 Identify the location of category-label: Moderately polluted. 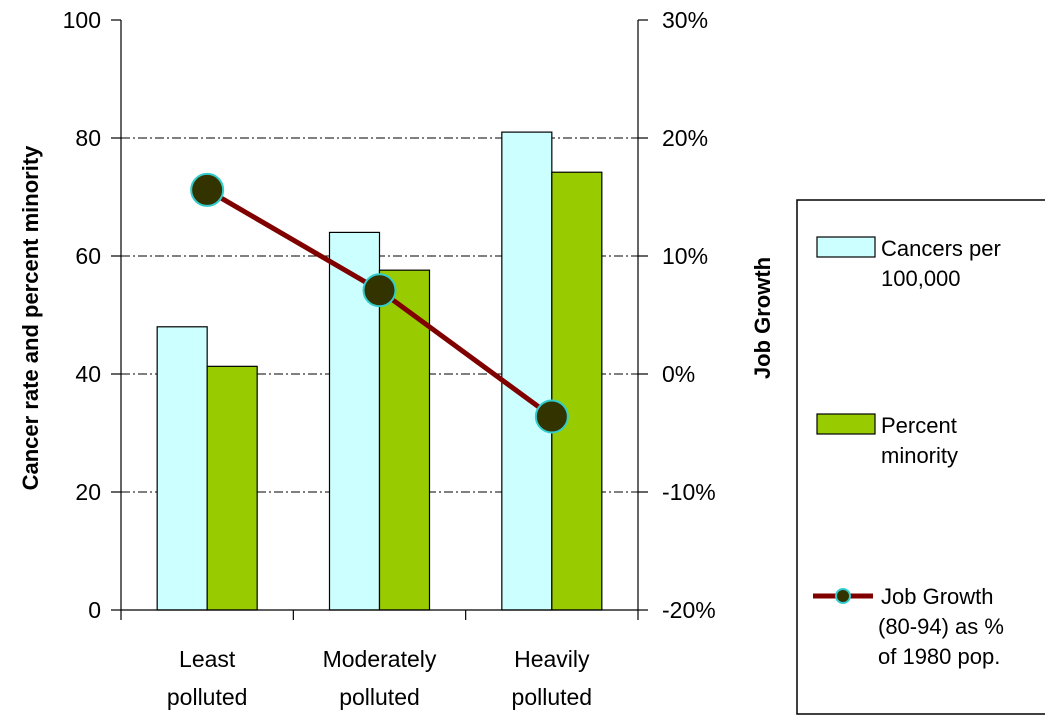
(380, 678).